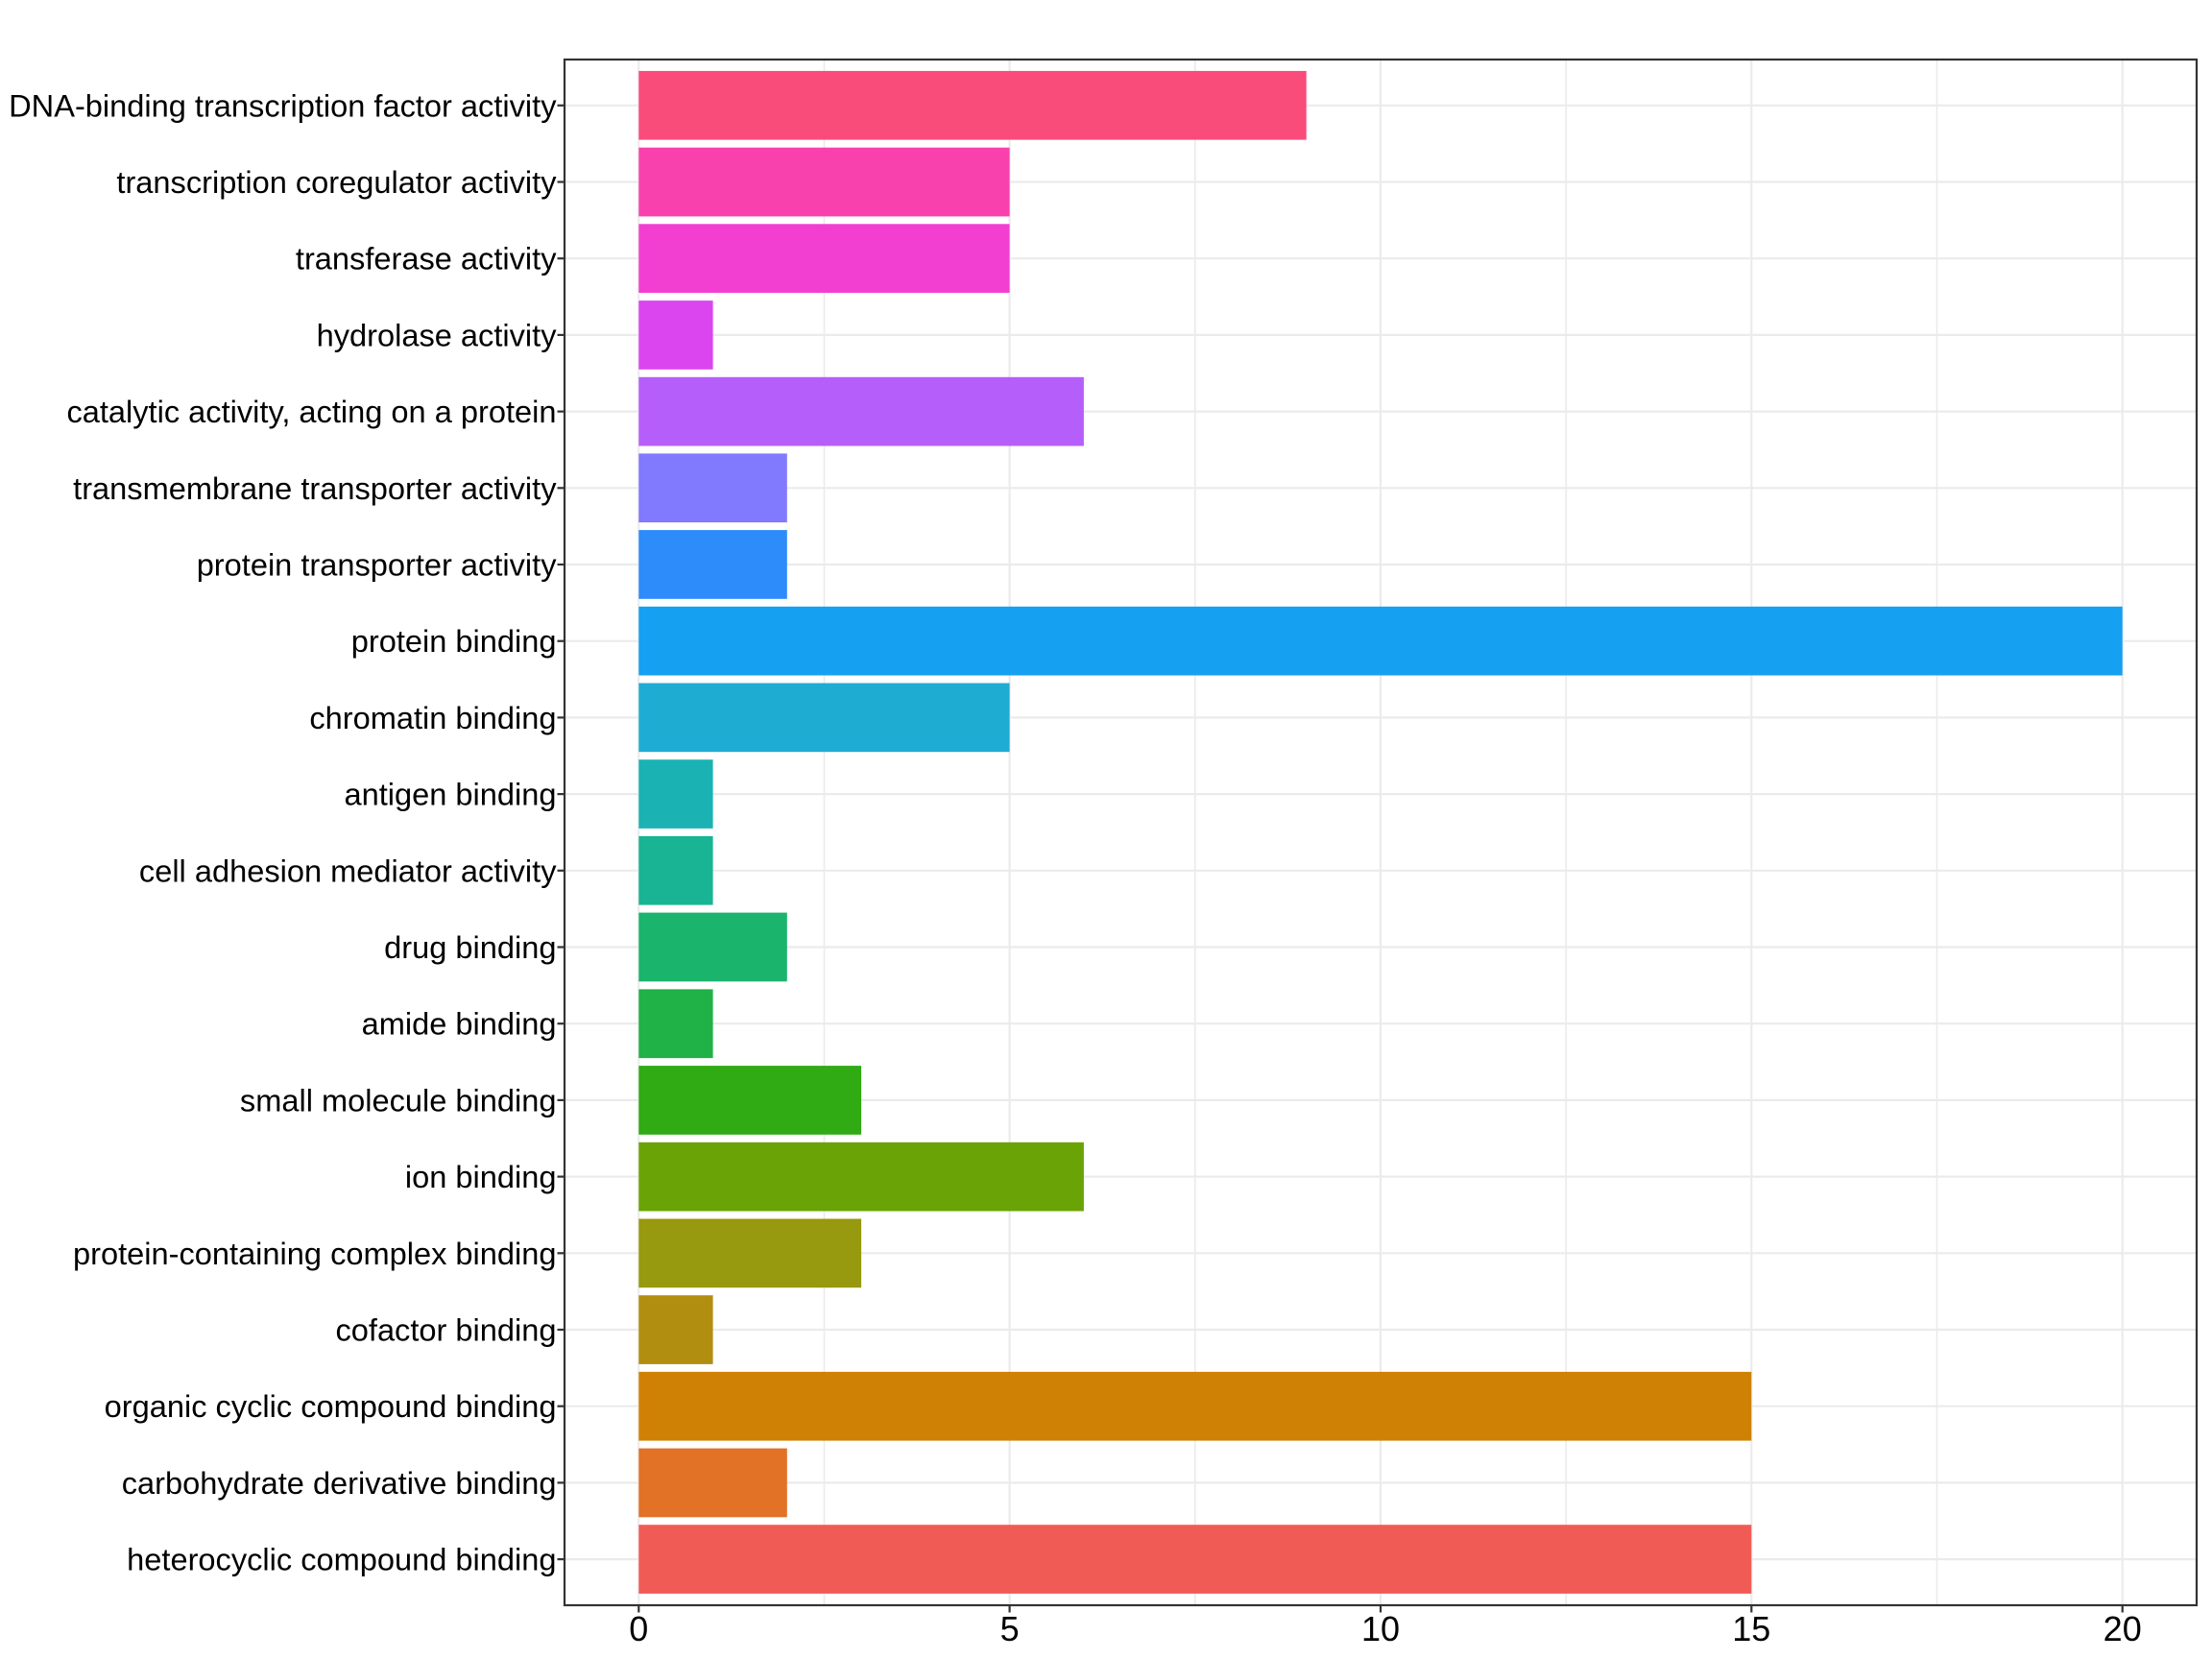 The image size is (2212, 1659). What do you see at coordinates (311, 411) in the screenshot?
I see `svg-text:catalytic activity, acting on: catalytic activity, acting on a protein` at bounding box center [311, 411].